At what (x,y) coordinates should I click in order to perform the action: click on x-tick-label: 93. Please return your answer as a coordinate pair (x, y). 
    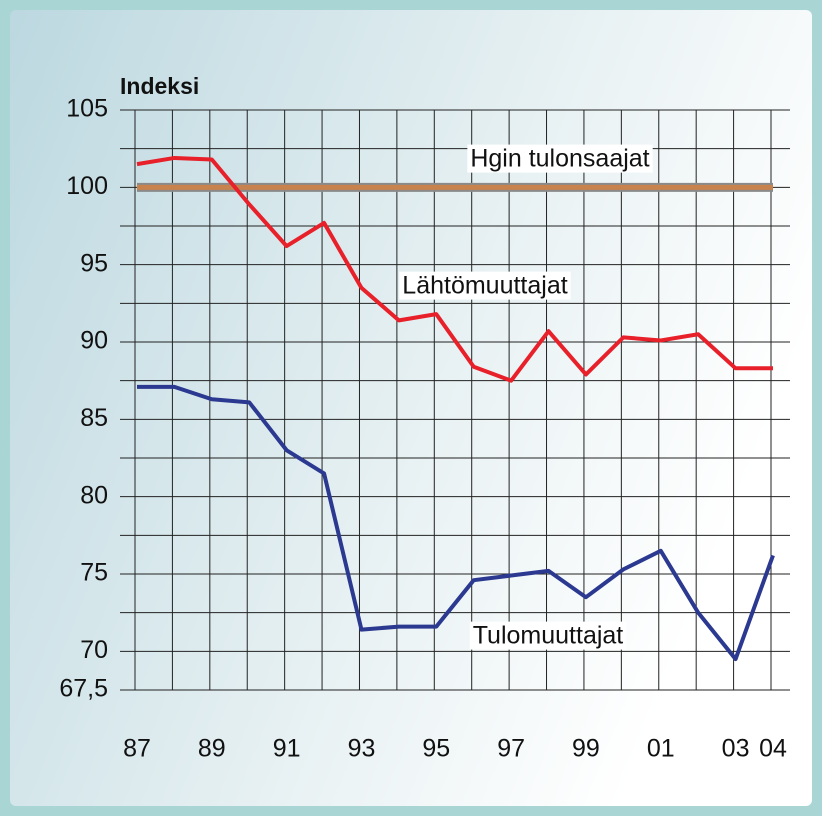
    Looking at the image, I should click on (362, 749).